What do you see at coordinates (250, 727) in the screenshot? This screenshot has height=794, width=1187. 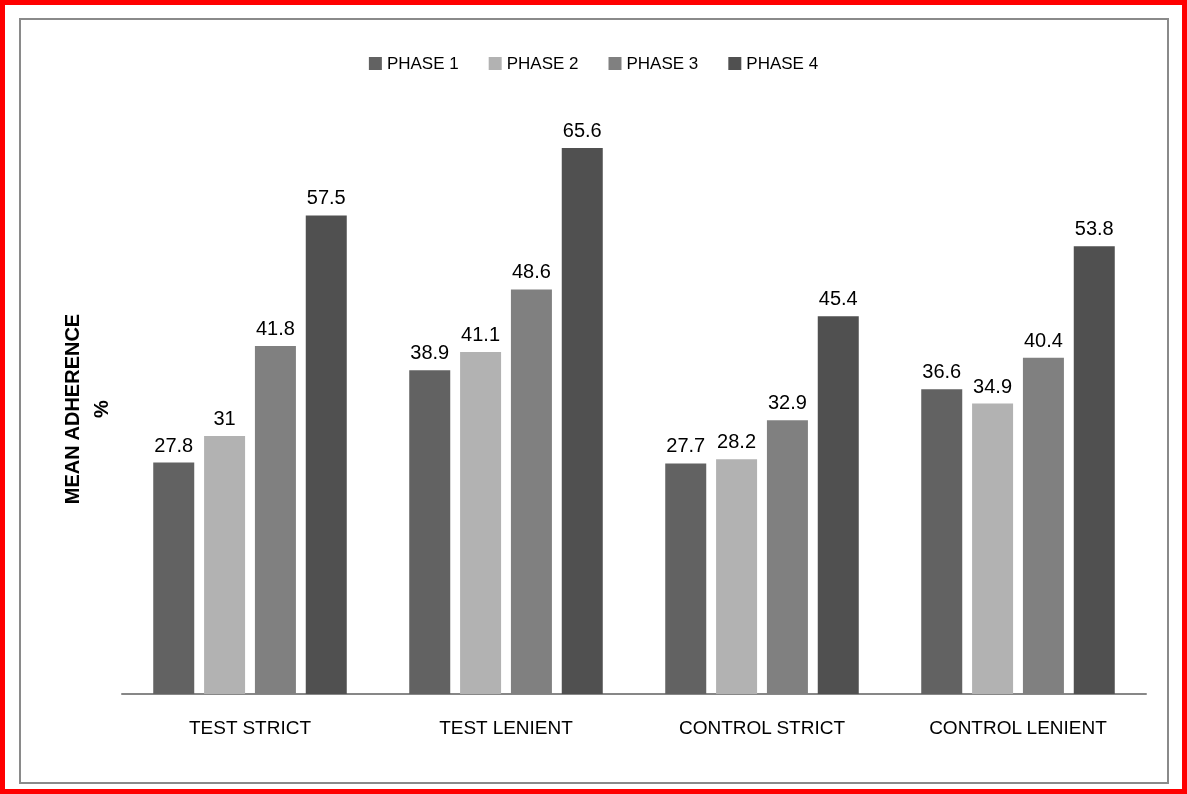 I see `x-tick-label: TEST STRICT` at bounding box center [250, 727].